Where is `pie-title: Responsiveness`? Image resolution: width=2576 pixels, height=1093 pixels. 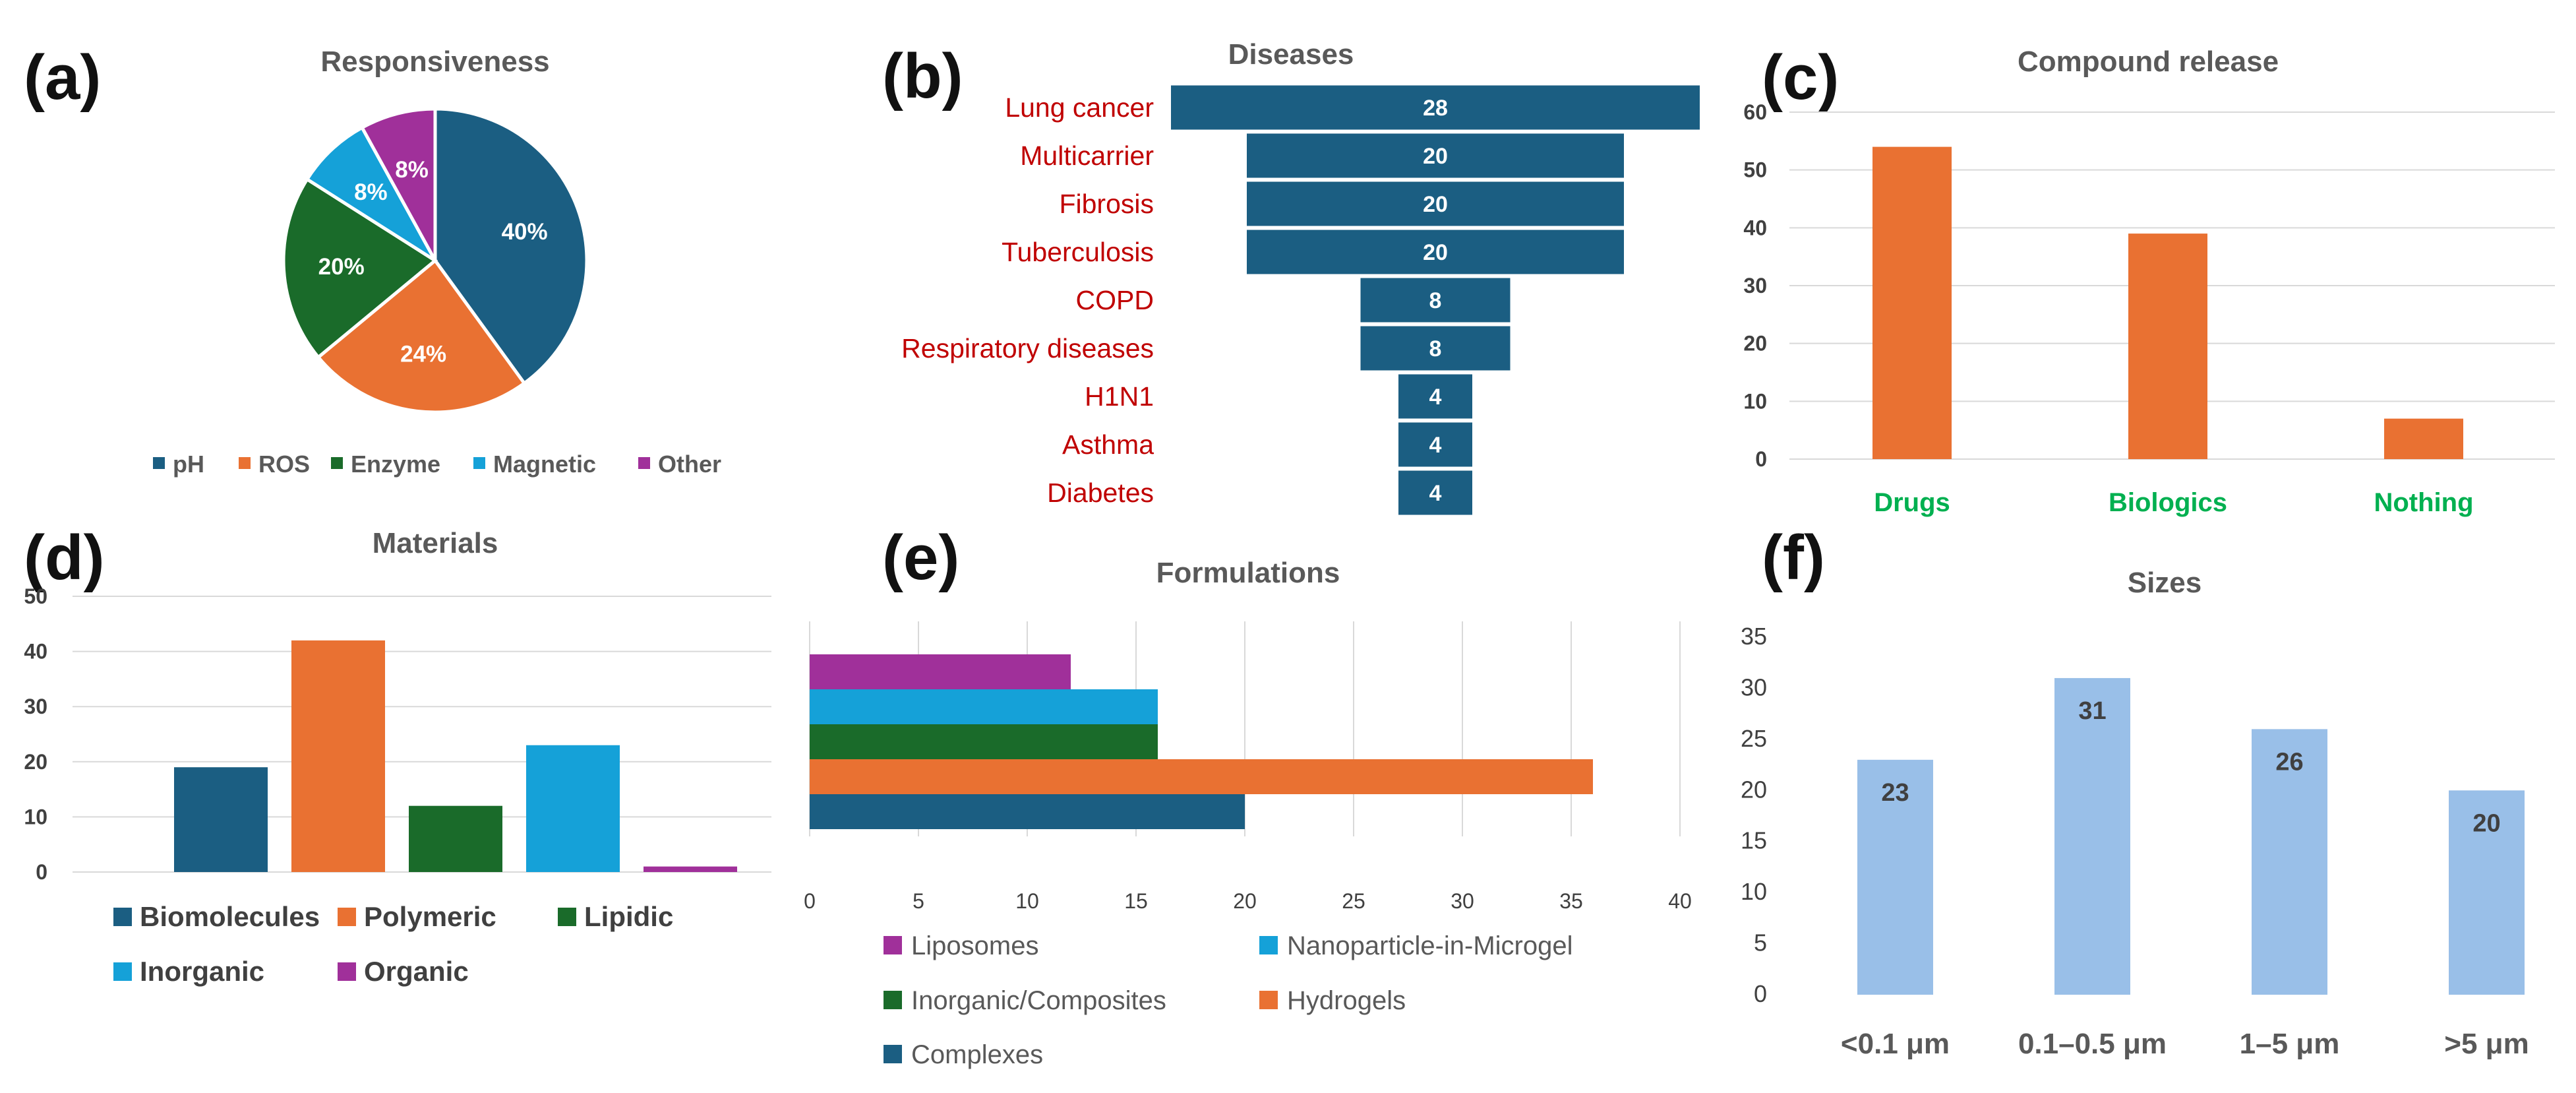
pie-title: Responsiveness is located at coordinates (434, 62).